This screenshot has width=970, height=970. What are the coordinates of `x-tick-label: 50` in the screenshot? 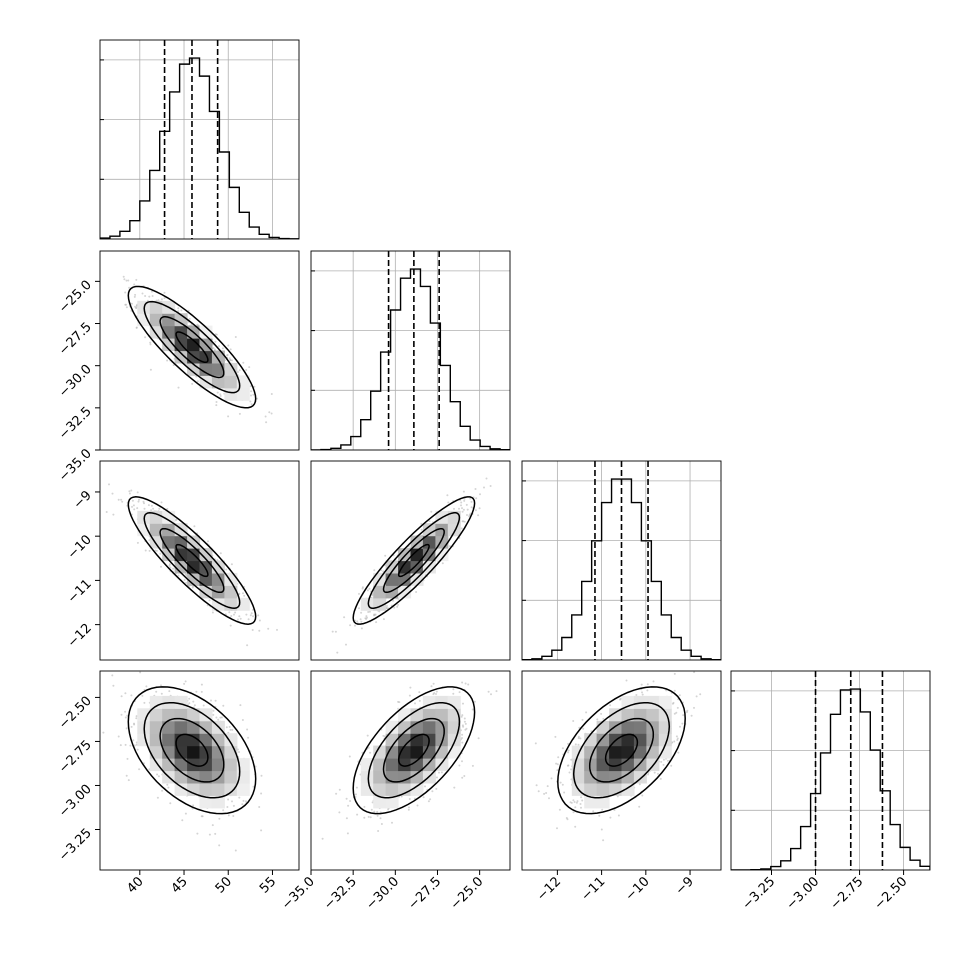 It's located at (224, 885).